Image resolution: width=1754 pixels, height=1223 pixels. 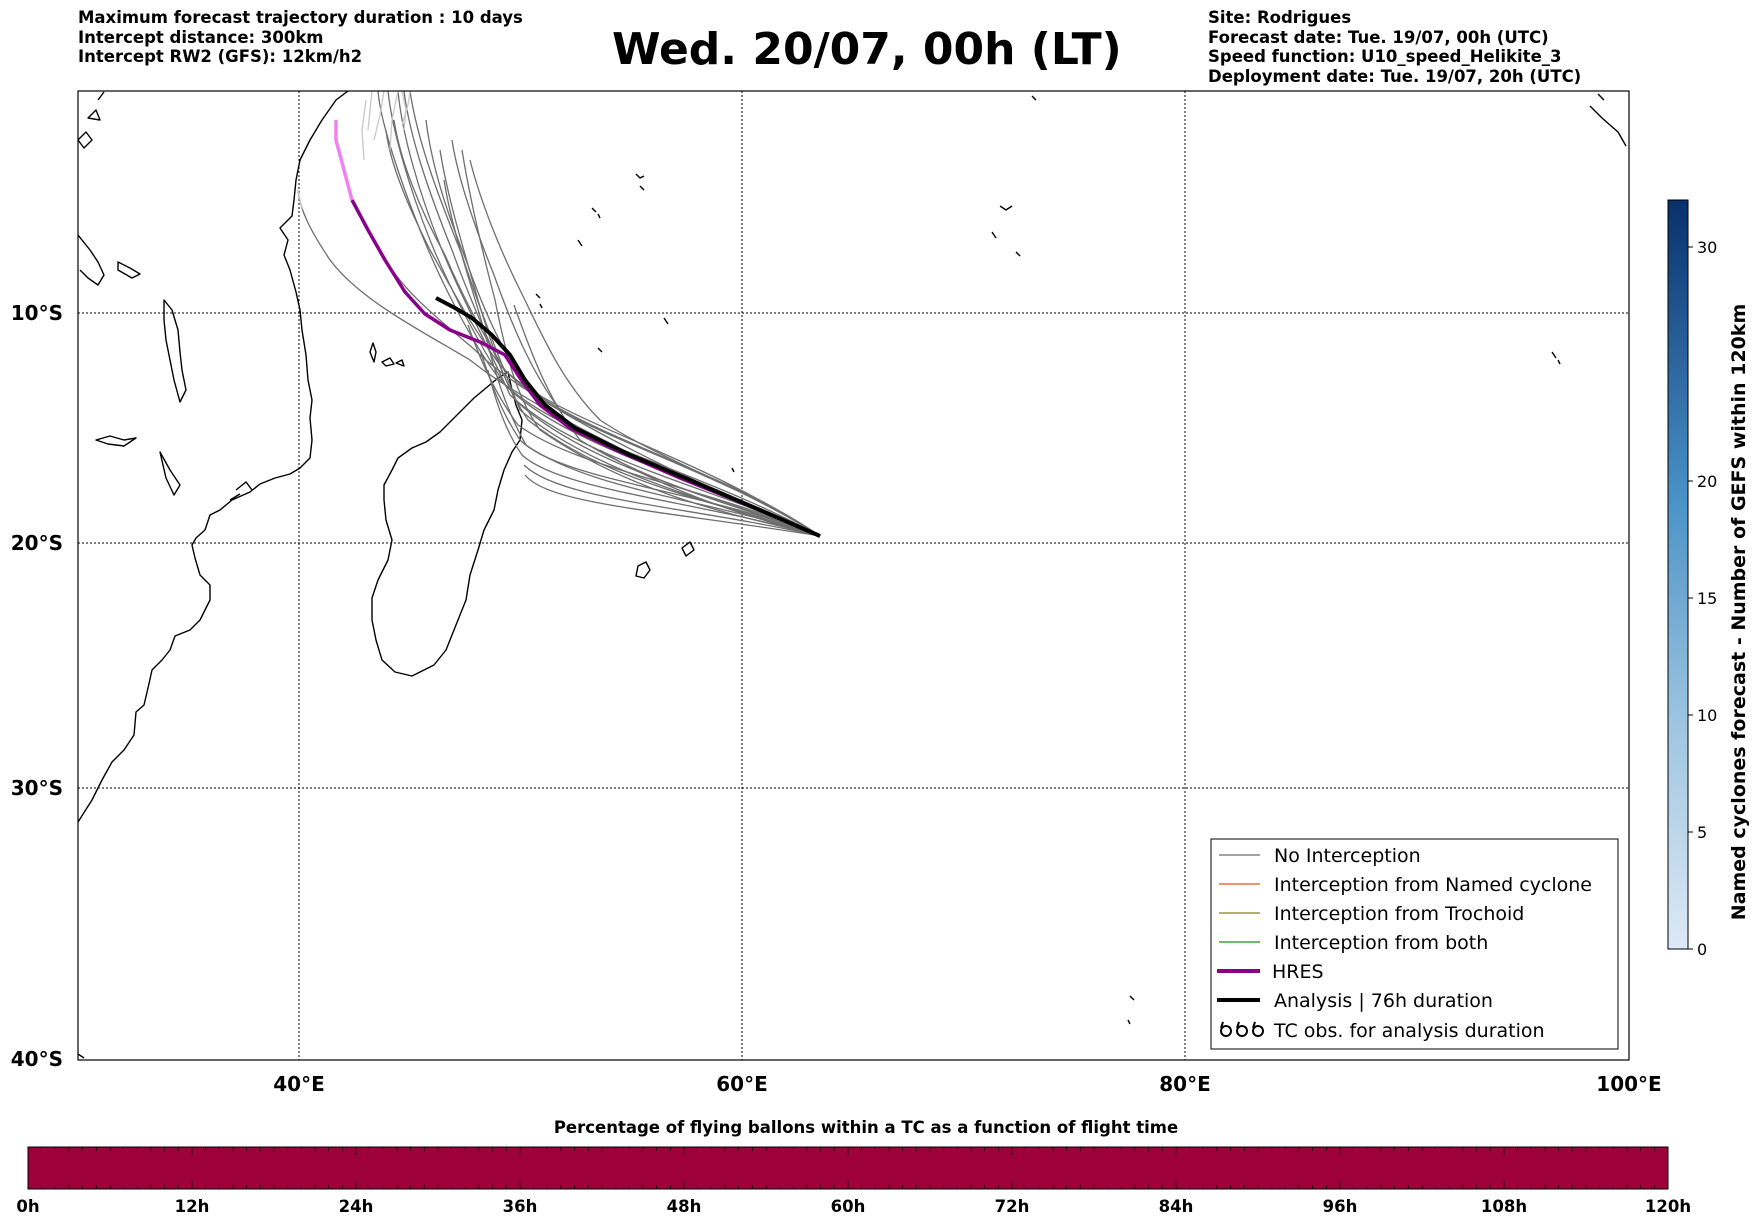 I want to click on gefs-tails, so click(x=354, y=151).